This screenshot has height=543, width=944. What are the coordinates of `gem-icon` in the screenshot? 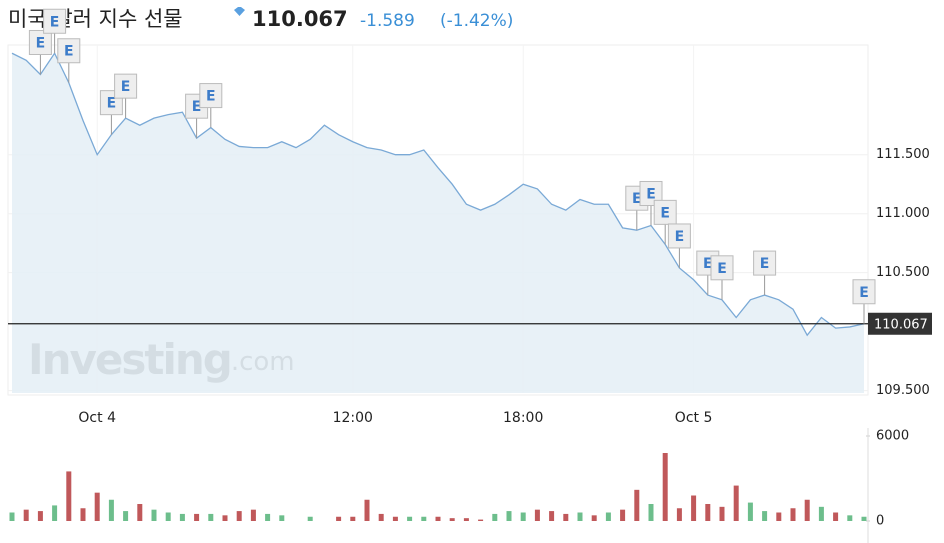 It's located at (239, 11).